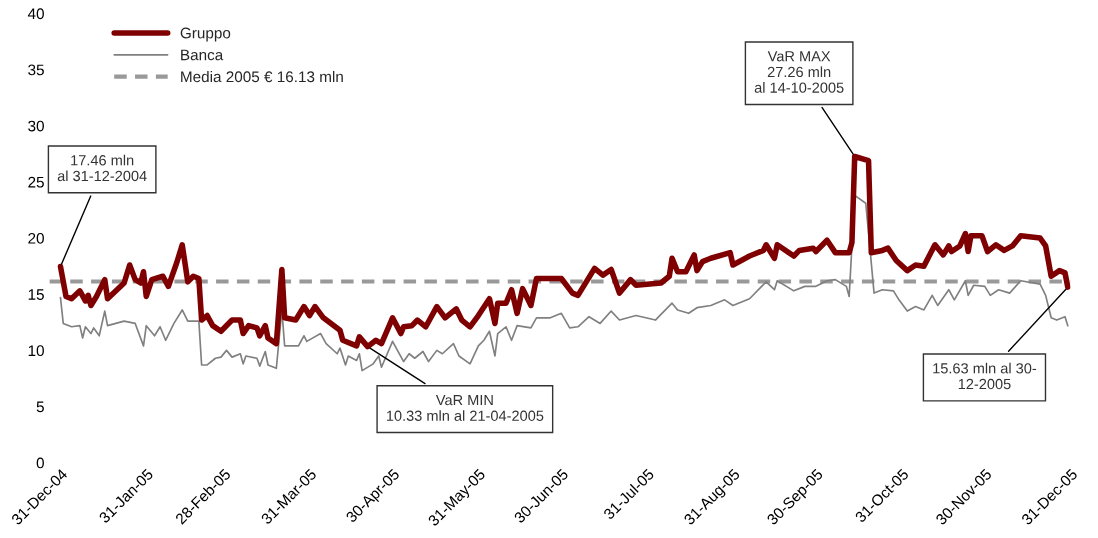 This screenshot has height=538, width=1098. I want to click on y-tick-label: 25, so click(36, 182).